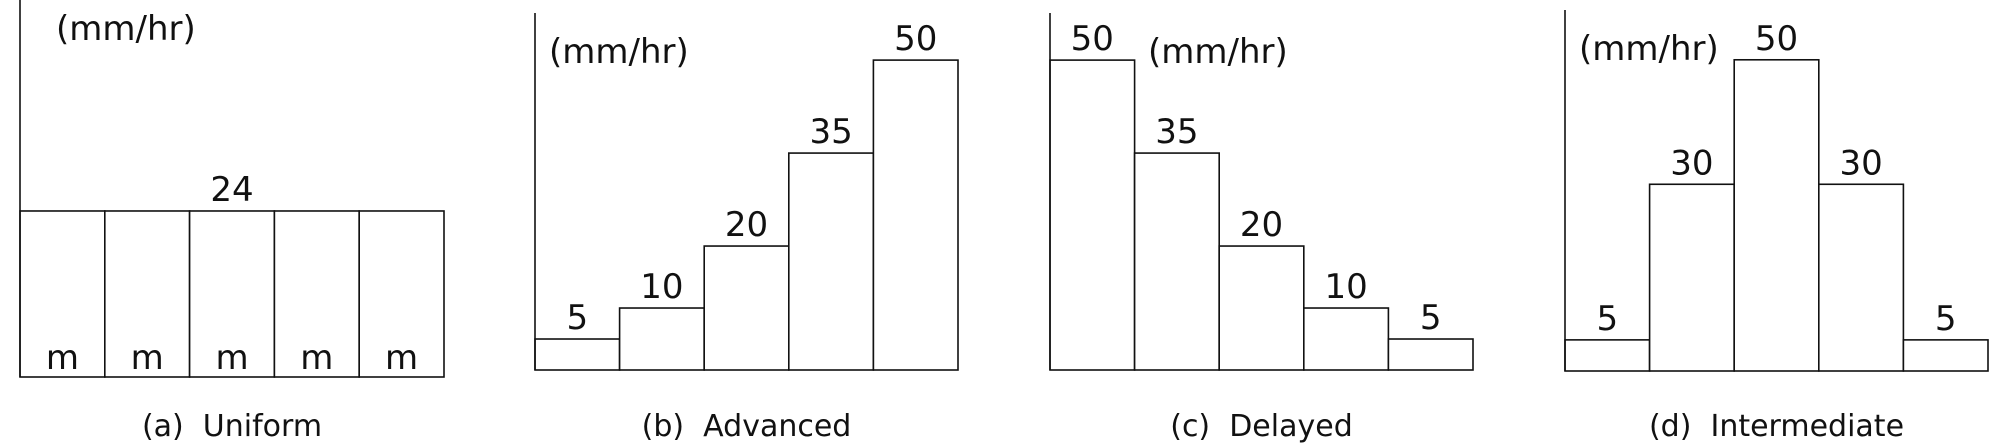  What do you see at coordinates (1261, 426) in the screenshot?
I see `chart-title: (c) Delayed` at bounding box center [1261, 426].